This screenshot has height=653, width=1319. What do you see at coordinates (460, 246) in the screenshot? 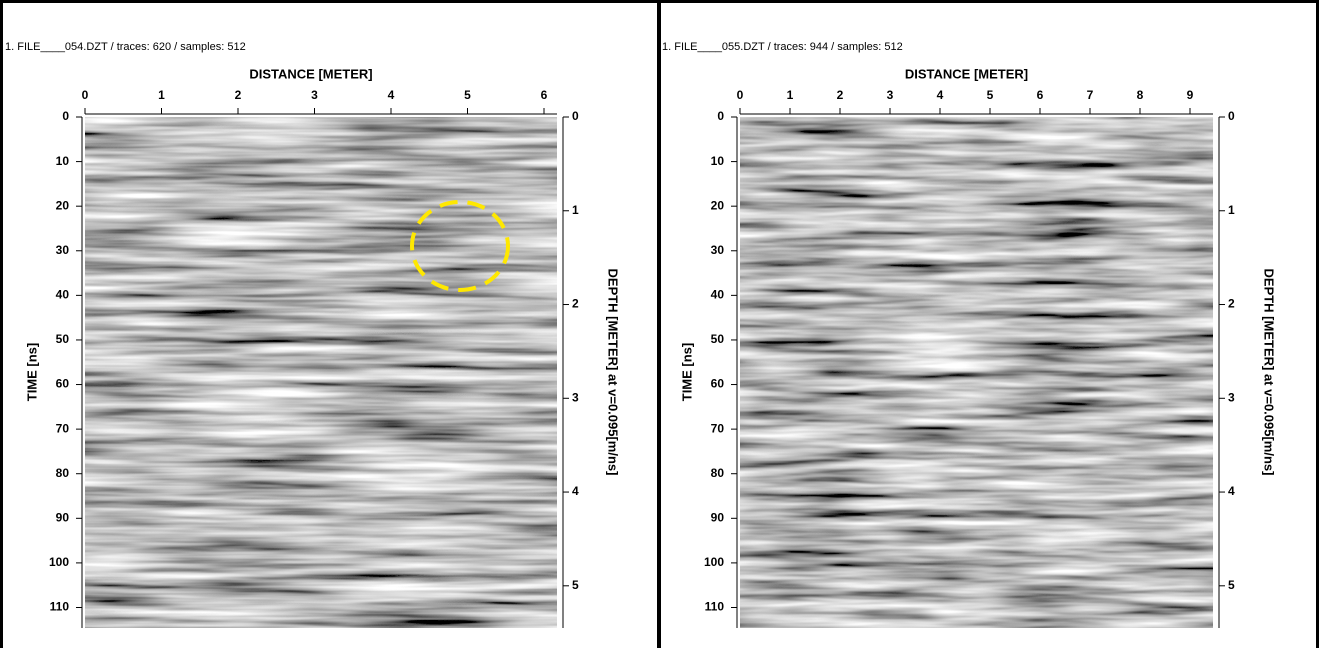
I see `highlight-circle` at bounding box center [460, 246].